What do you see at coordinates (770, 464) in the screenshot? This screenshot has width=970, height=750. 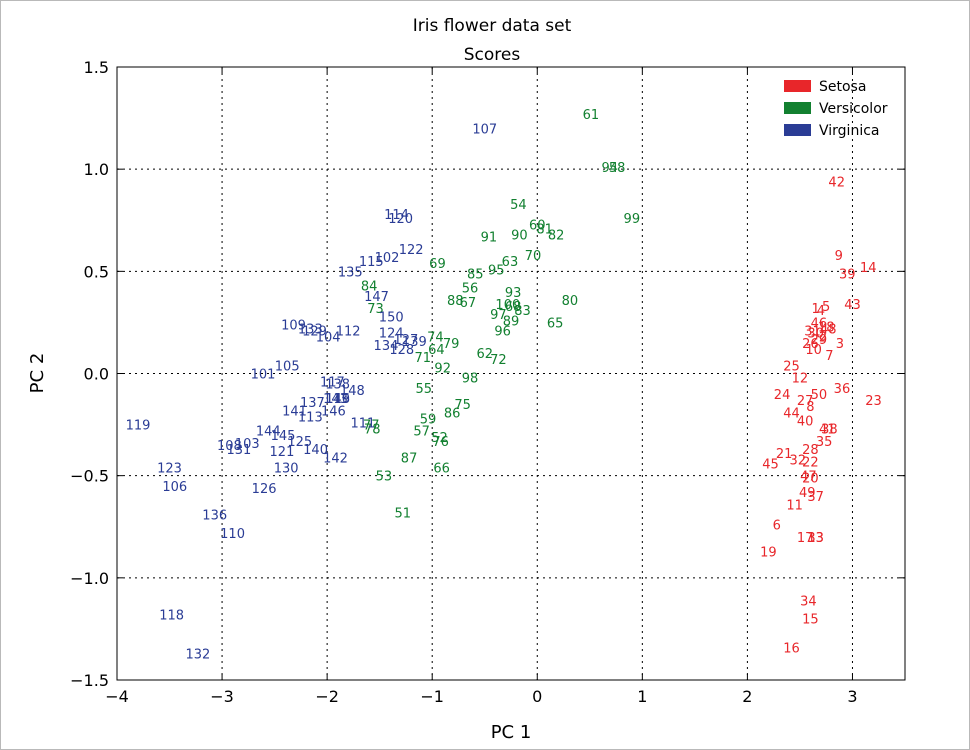 I see `data-point-setosa: 45` at bounding box center [770, 464].